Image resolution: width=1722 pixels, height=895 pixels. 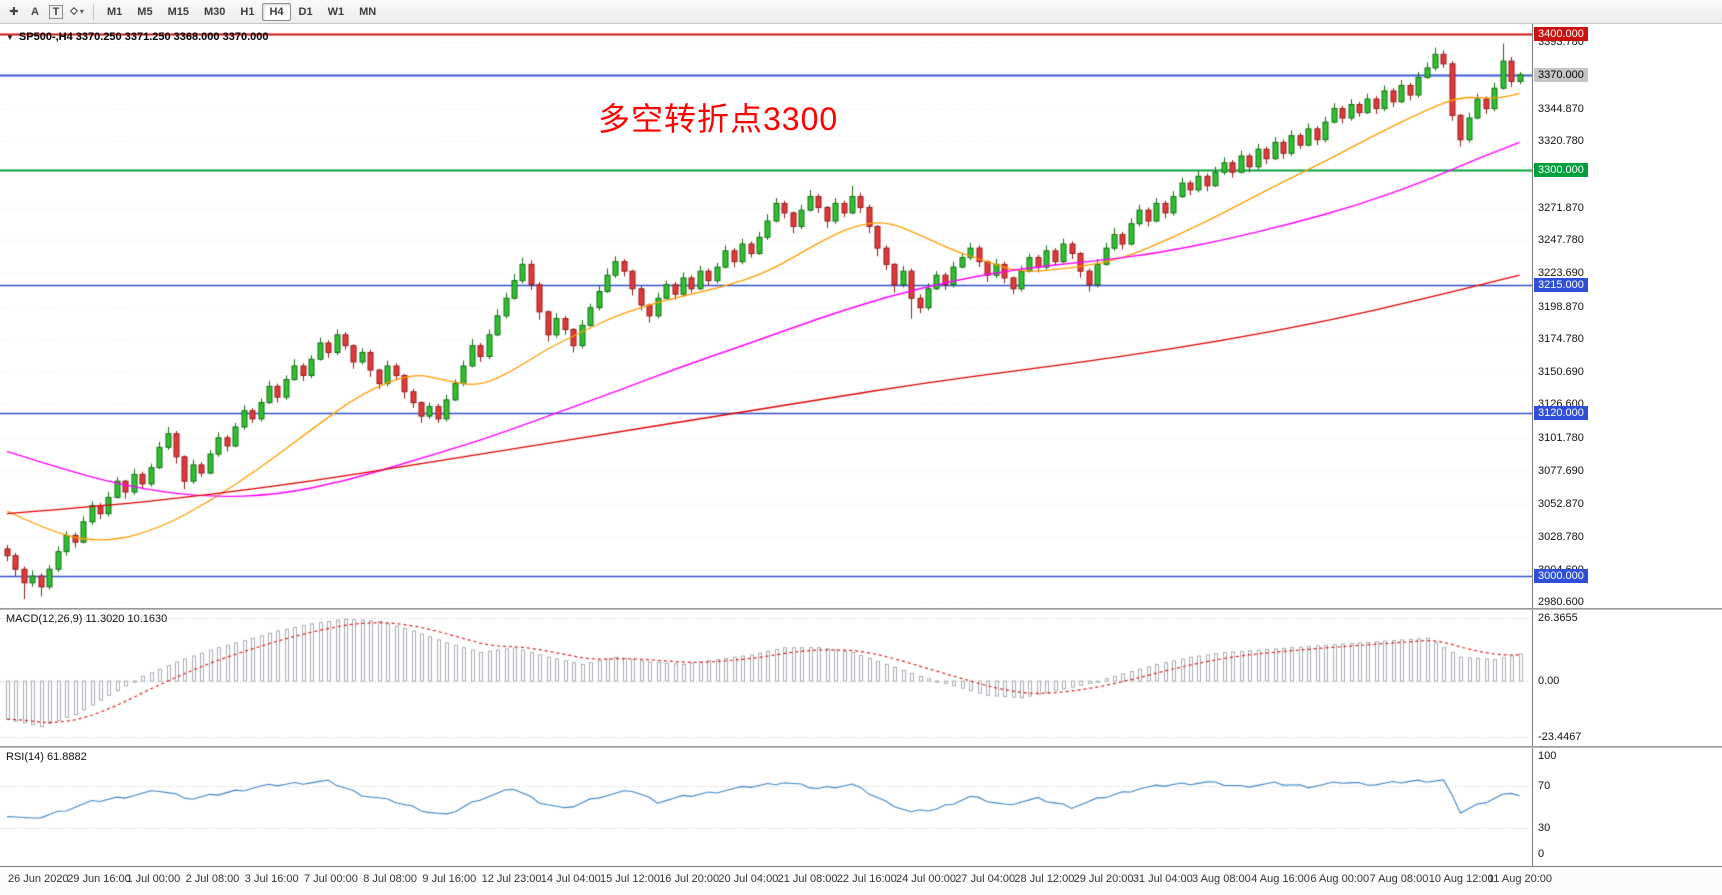 I want to click on macd-scale-label: 26.3655, so click(x=1558, y=618).